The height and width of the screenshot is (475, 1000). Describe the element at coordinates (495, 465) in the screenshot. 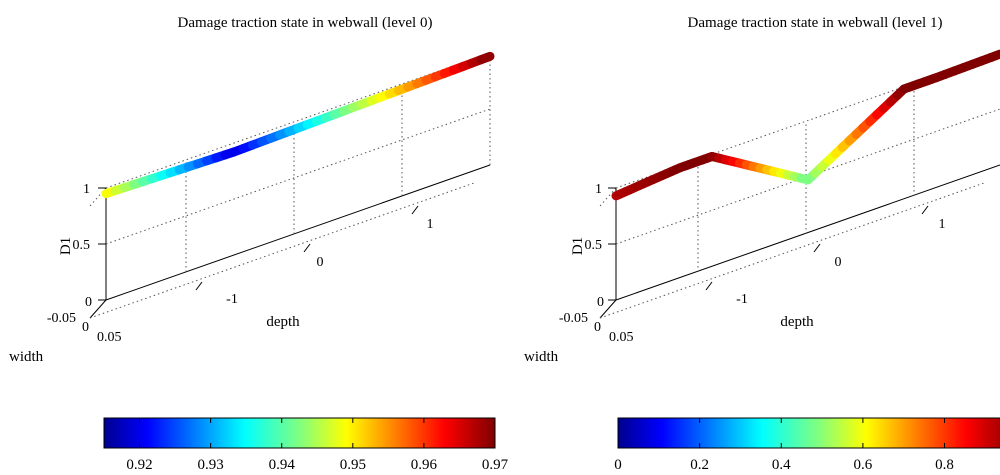

I see `colorbar-tick-label: 0.97` at that location.